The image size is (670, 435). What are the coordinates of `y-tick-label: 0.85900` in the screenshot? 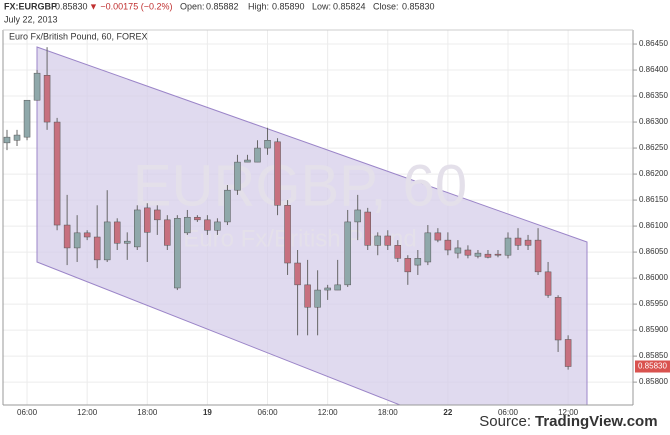 It's located at (653, 329).